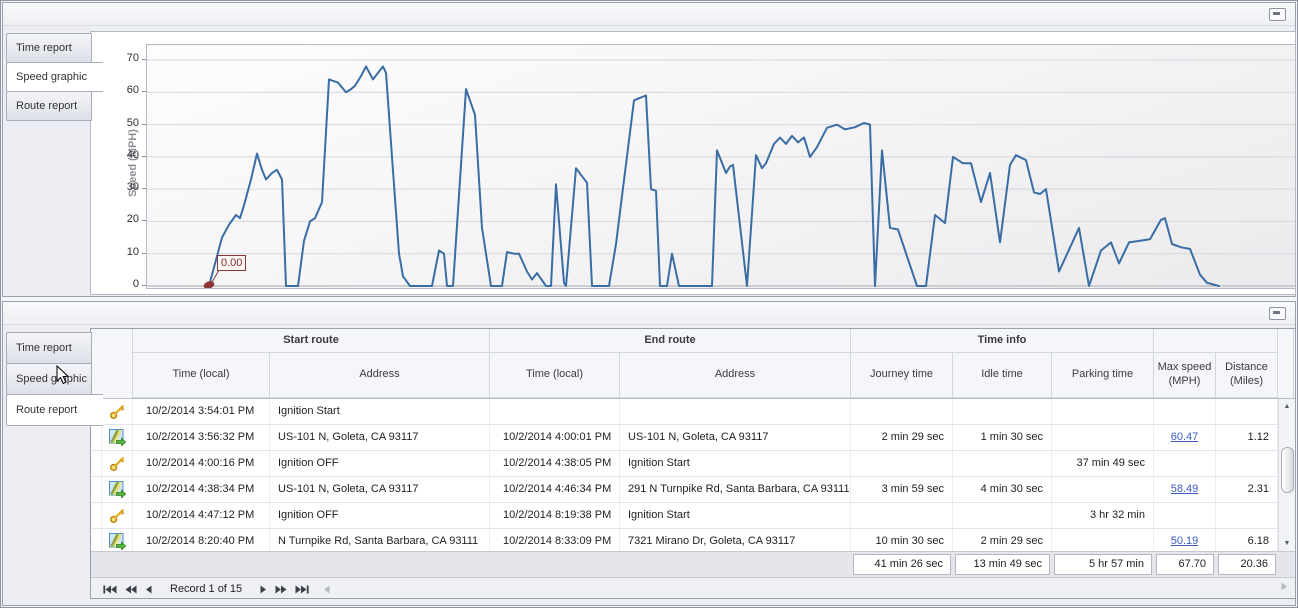  Describe the element at coordinates (1184, 541) in the screenshot. I see `max-speed-link: 50.19` at that location.